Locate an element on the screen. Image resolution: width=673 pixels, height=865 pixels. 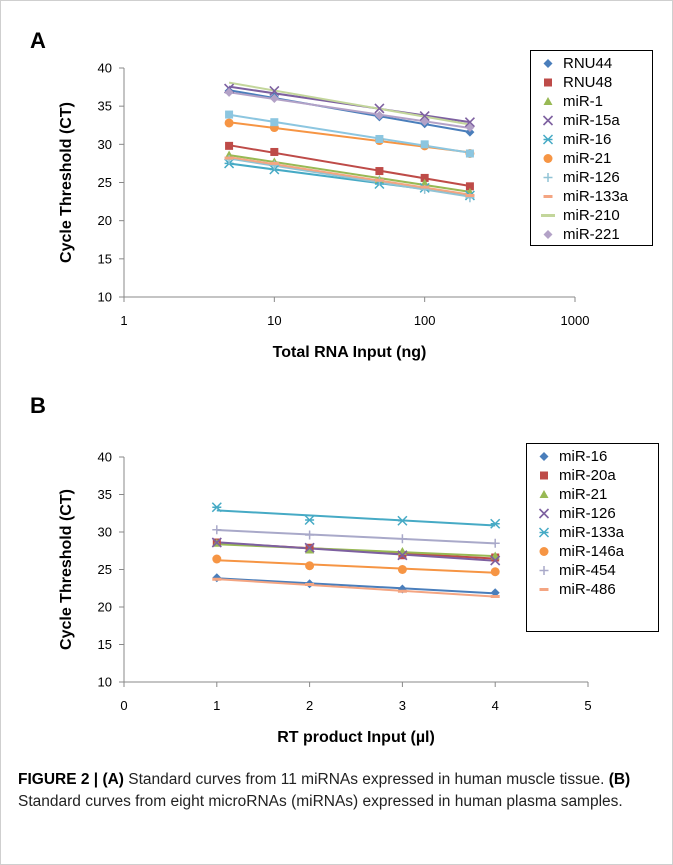
legend-item: miR-454 is located at coordinates (574, 570).